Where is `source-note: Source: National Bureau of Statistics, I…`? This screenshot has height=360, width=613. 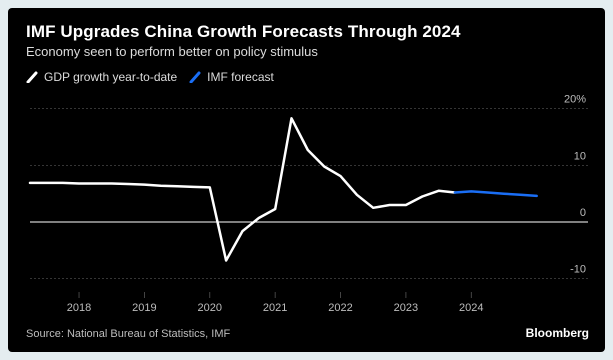 source-note: Source: National Bureau of Statistics, I… is located at coordinates (128, 334).